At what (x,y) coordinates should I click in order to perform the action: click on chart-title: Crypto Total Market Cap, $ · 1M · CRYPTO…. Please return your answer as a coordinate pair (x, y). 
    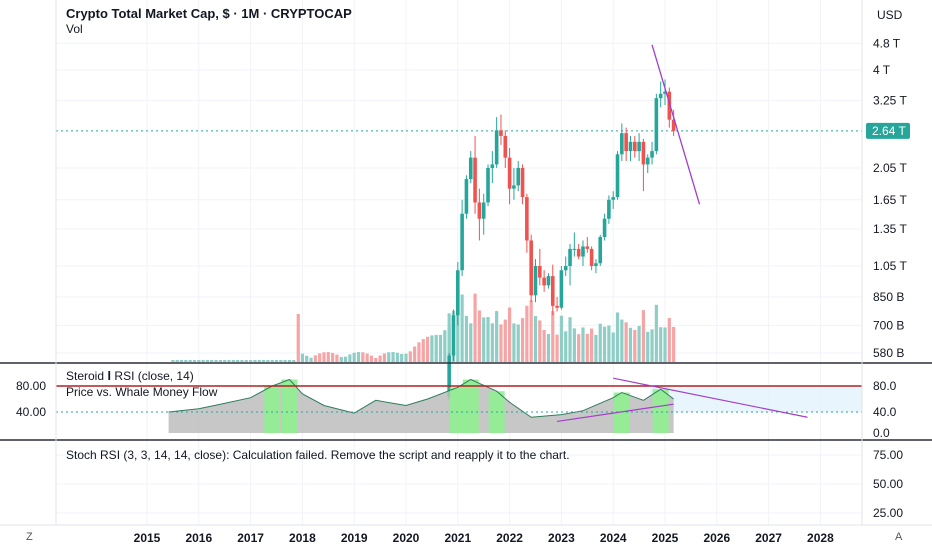
    Looking at the image, I should click on (209, 13).